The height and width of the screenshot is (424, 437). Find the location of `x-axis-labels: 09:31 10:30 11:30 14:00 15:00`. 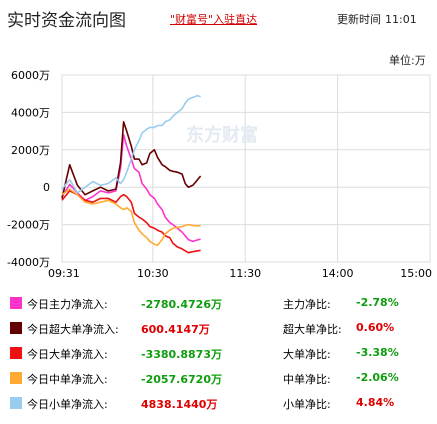

x-axis-labels: 09:31 10:30 11:30 14:00 15:00 is located at coordinates (240, 273).